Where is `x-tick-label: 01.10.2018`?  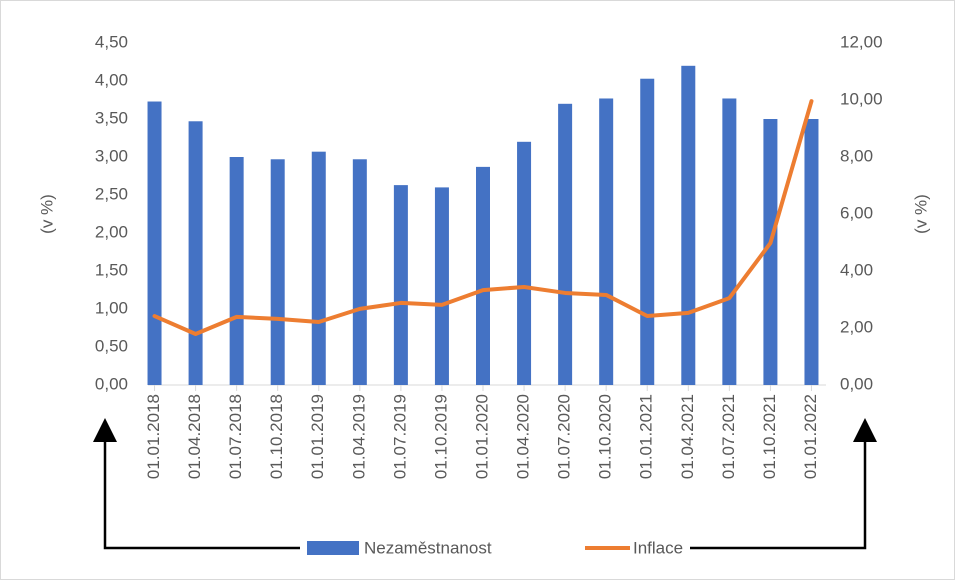
x-tick-label: 01.10.2018 is located at coordinates (276, 436).